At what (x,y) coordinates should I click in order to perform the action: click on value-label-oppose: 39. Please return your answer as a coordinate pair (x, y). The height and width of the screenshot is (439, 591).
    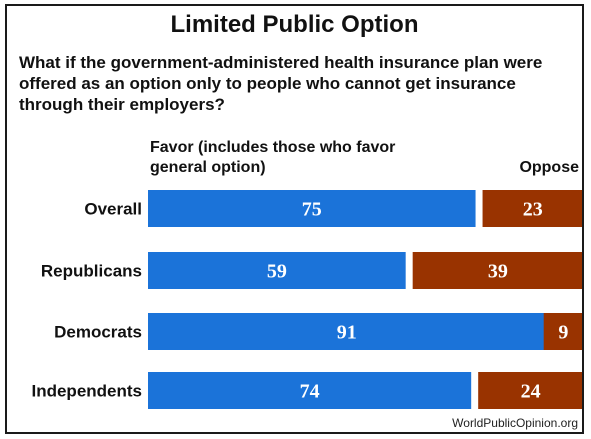
    Looking at the image, I should click on (498, 272).